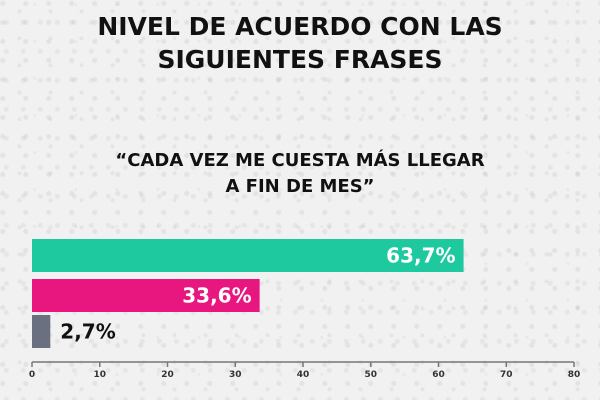 The height and width of the screenshot is (400, 600). I want to click on x-axis-tick-label-20: 20, so click(167, 375).